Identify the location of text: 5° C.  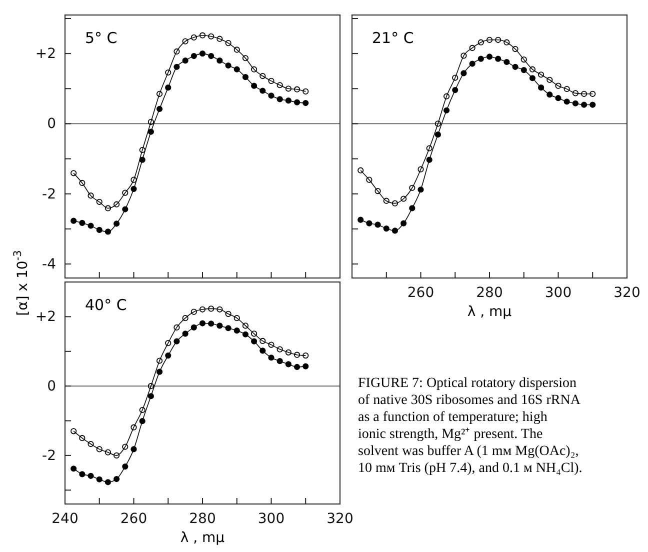
(101, 38).